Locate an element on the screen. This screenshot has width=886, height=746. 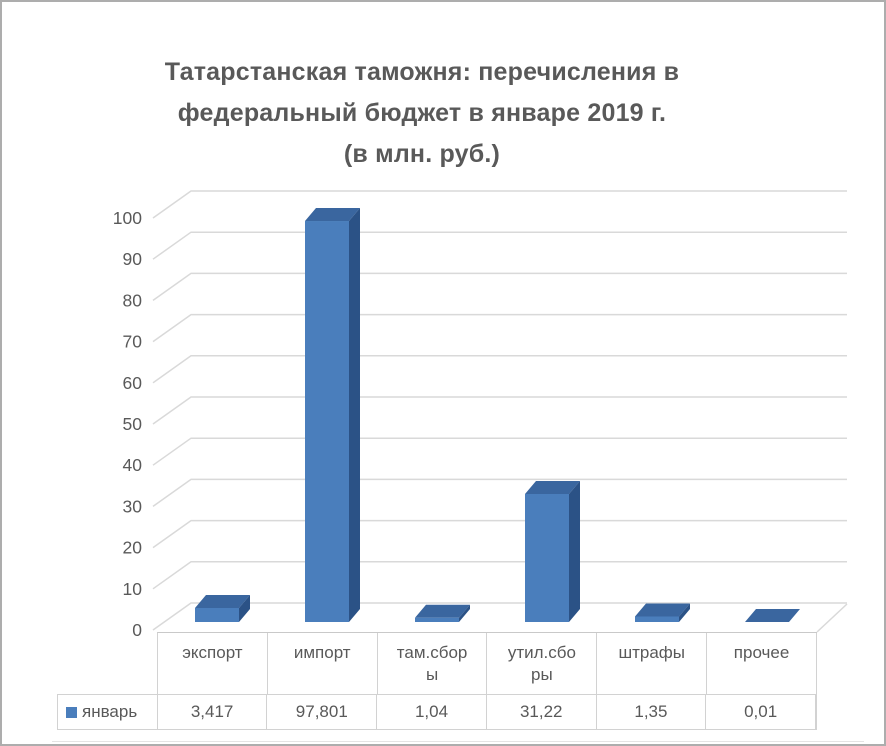
bar-top-face-штрафы is located at coordinates (662, 610).